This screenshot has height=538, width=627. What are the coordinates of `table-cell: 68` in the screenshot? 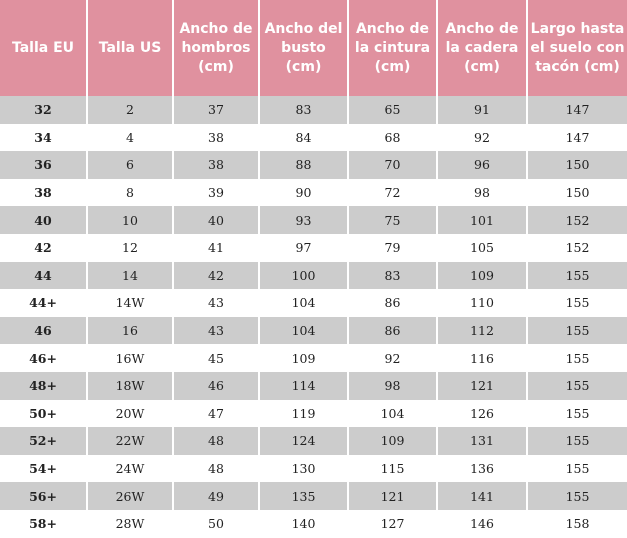 It's located at (393, 137).